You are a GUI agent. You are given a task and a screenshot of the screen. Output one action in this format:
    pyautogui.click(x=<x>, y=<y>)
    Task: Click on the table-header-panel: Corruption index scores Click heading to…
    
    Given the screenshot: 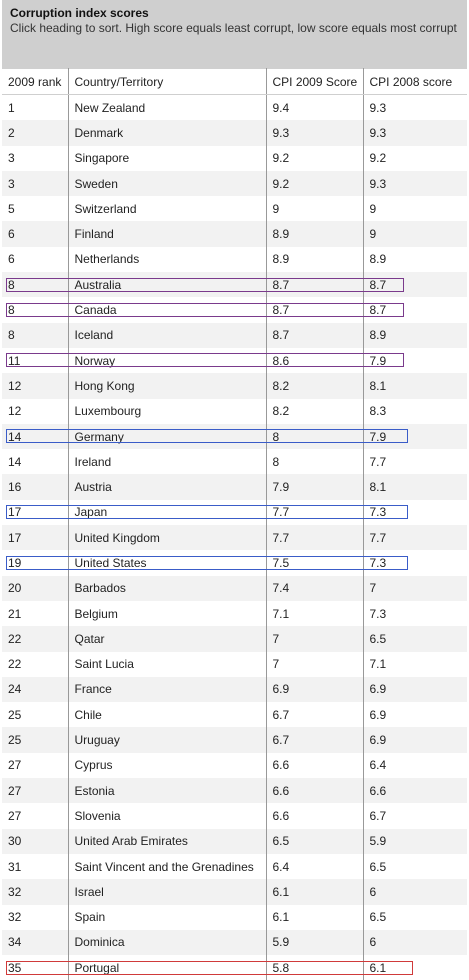 What is the action you would take?
    pyautogui.click(x=234, y=34)
    